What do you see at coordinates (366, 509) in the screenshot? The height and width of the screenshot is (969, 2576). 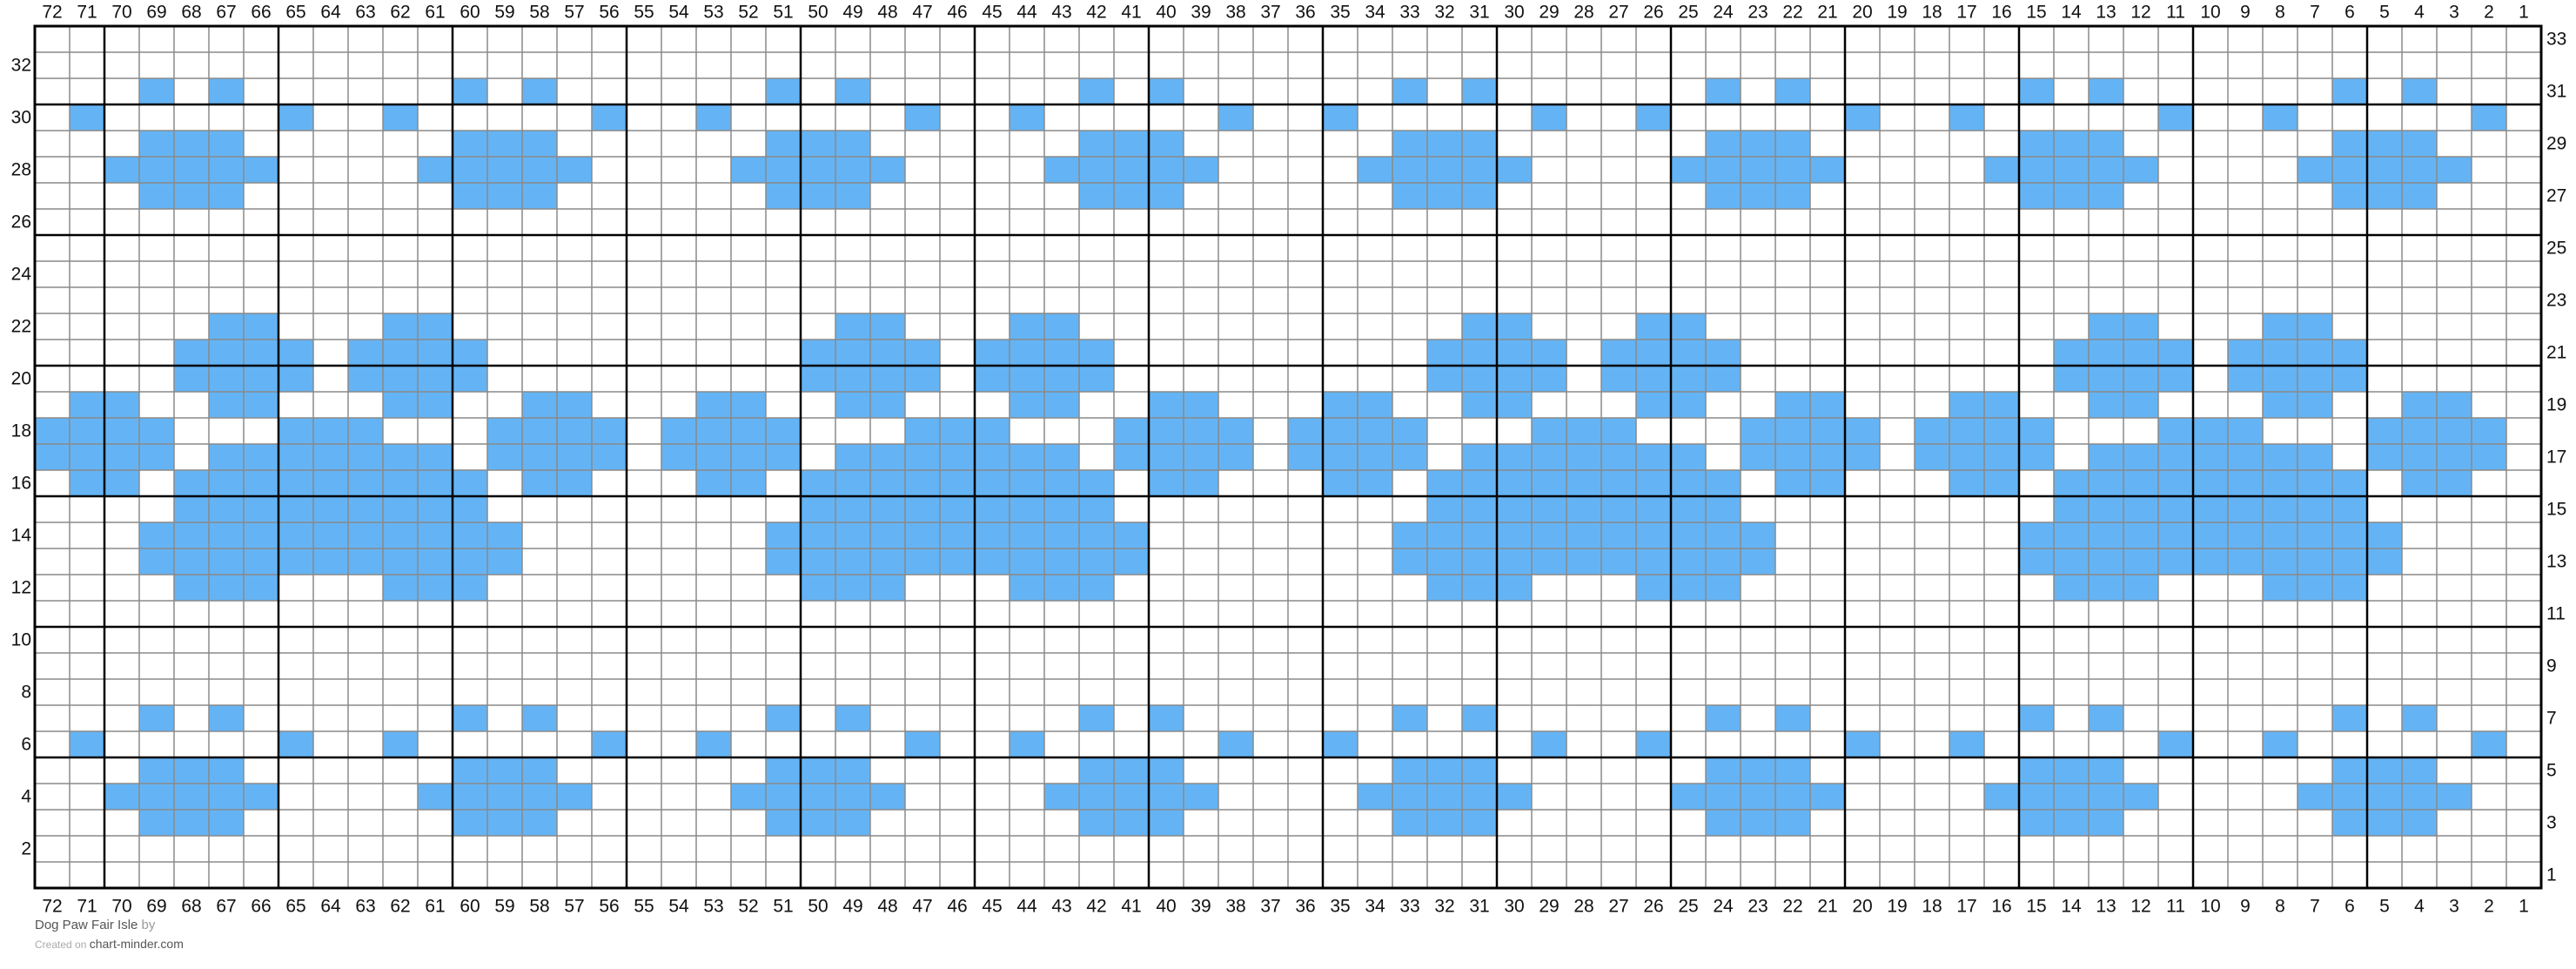 I see `stitch-contrast-r15-c63` at bounding box center [366, 509].